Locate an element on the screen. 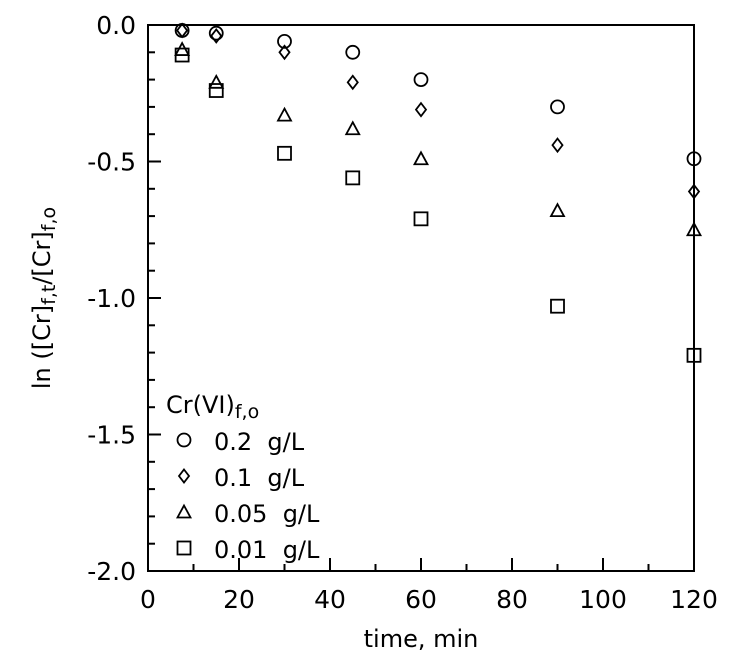 The width and height of the screenshot is (734, 671). x-tick-label: 100 is located at coordinates (603, 599).